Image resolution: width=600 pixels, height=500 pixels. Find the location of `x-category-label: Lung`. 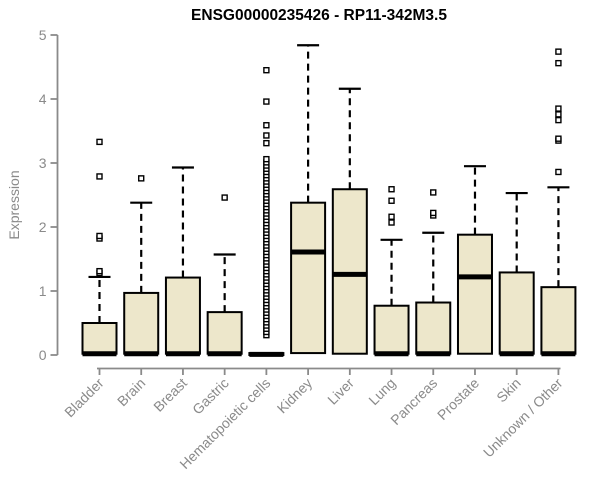

x-category-label: Lung is located at coordinates (381, 391).